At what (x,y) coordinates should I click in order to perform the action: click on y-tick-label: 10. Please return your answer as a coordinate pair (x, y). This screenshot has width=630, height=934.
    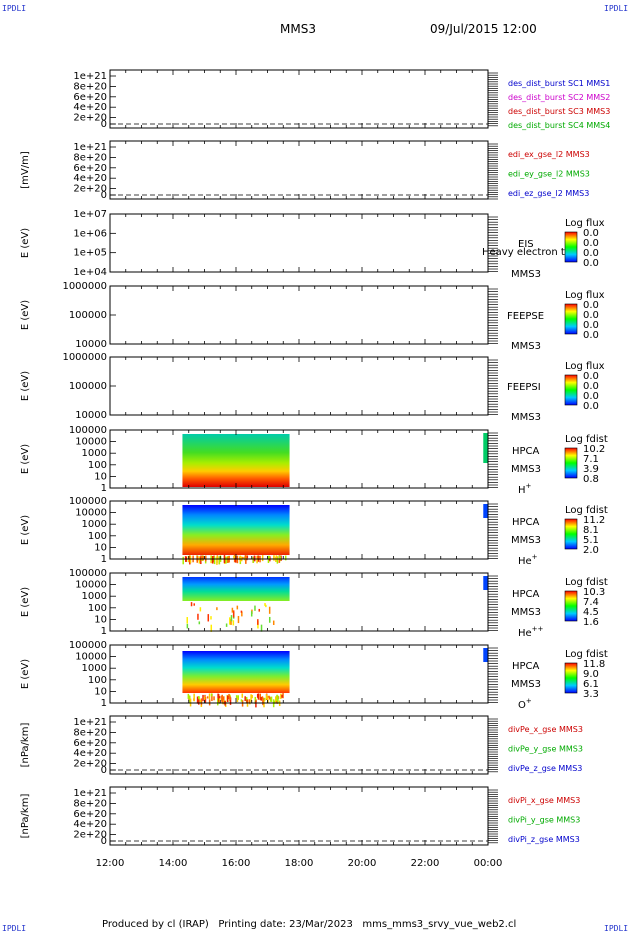
    Looking at the image, I should click on (100, 476).